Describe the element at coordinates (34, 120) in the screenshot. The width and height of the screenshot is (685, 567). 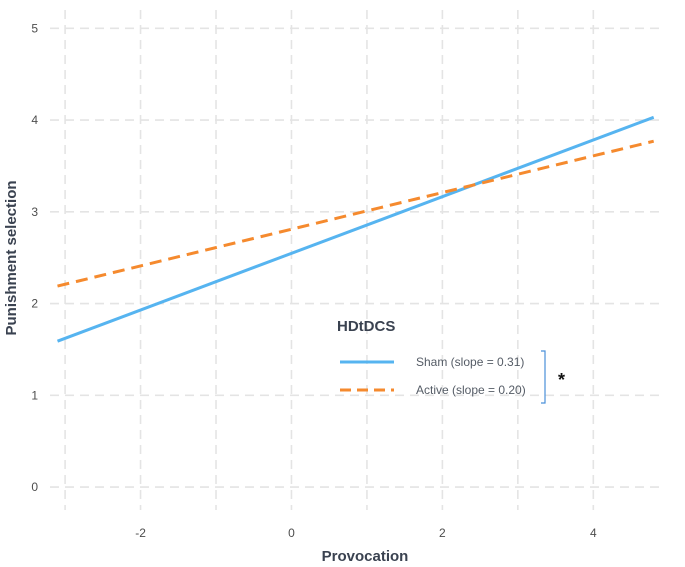
I see `y-tick-label: 4` at that location.